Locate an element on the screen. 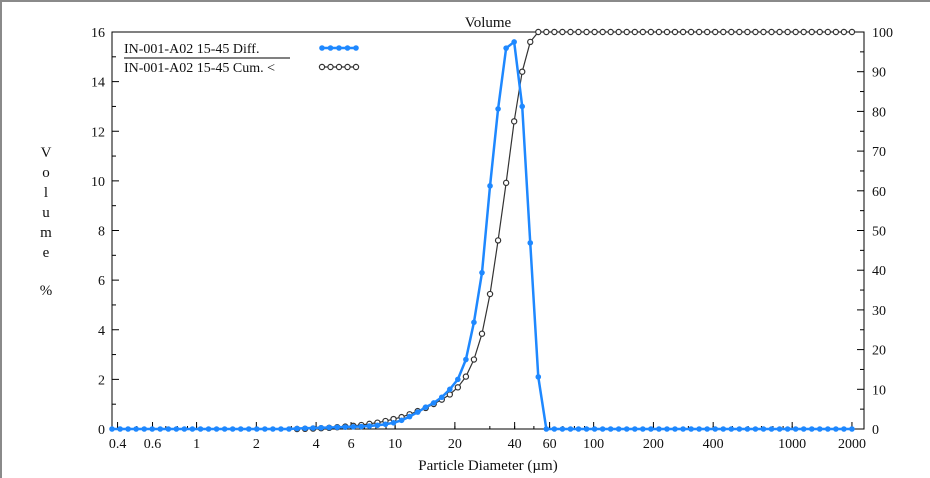 This screenshot has height=478, width=930. y-label-char: m is located at coordinates (46, 233).